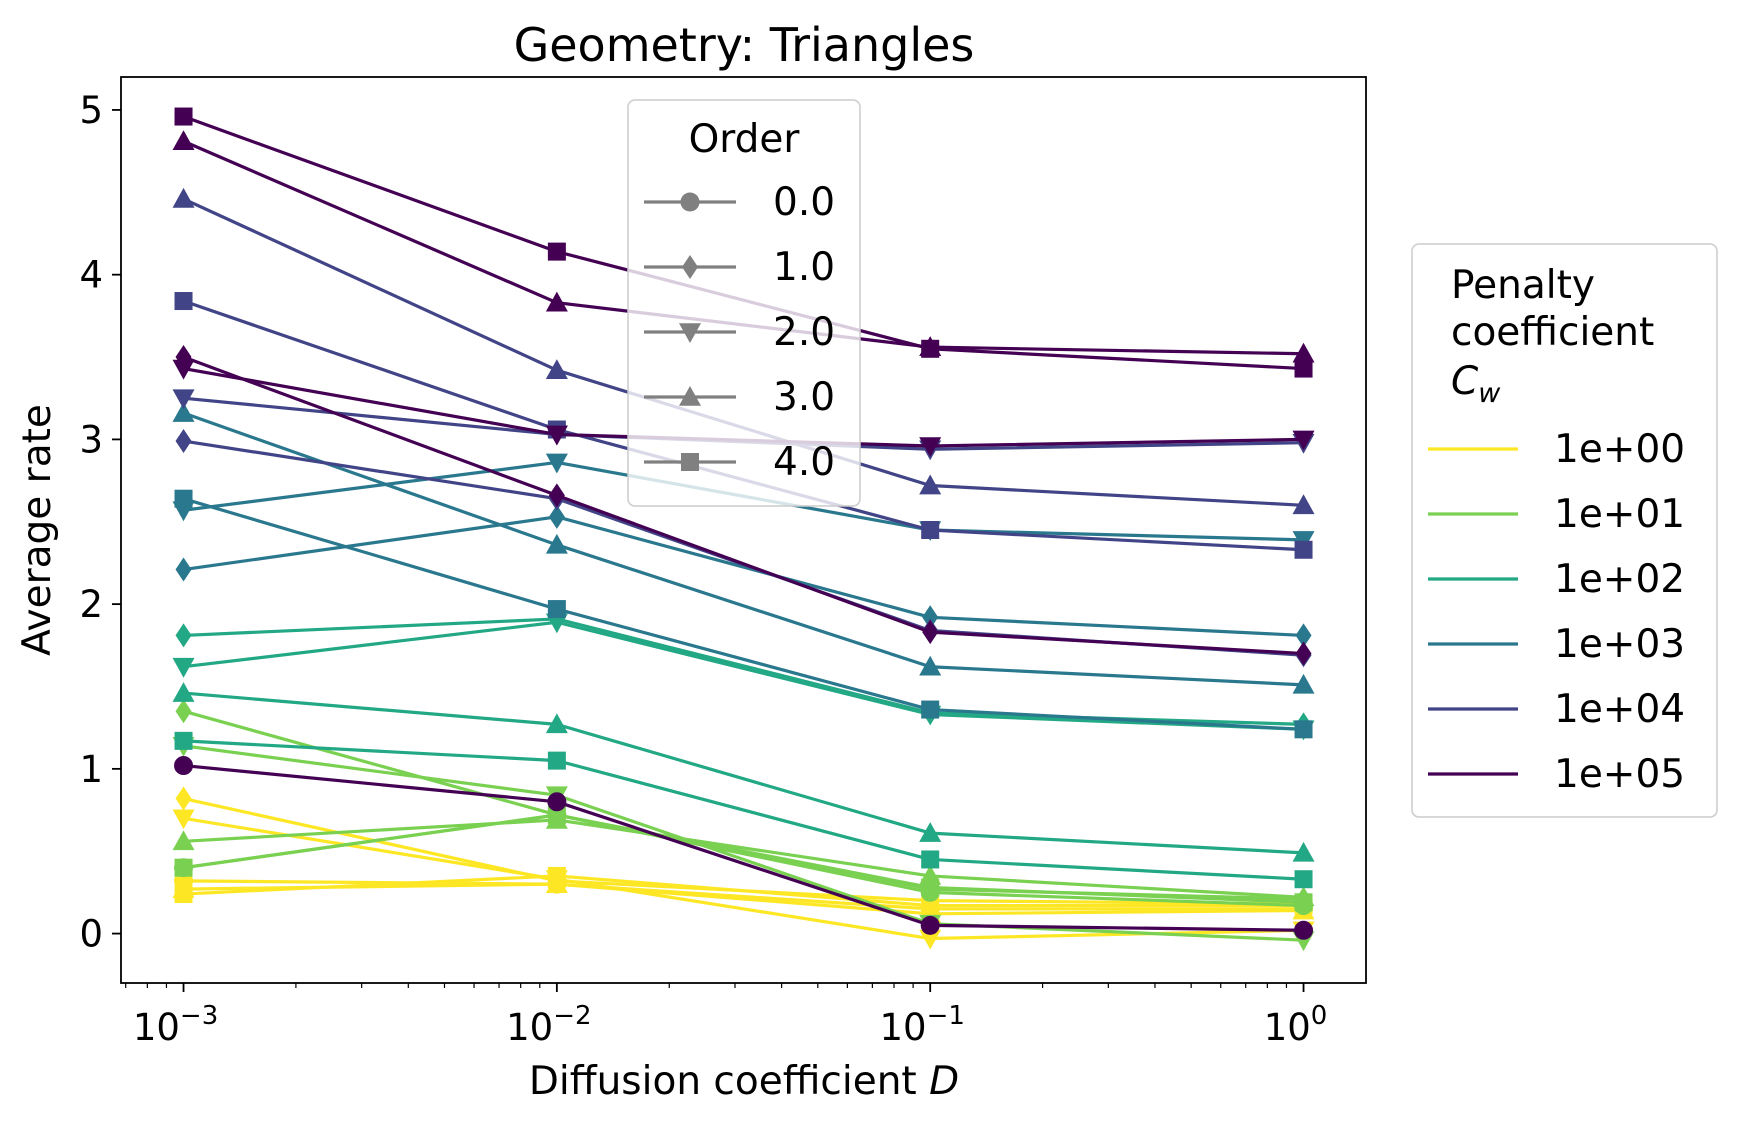 This screenshot has height=1121, width=1737. What do you see at coordinates (804, 397) in the screenshot?
I see `order-legend-label: 3.0` at bounding box center [804, 397].